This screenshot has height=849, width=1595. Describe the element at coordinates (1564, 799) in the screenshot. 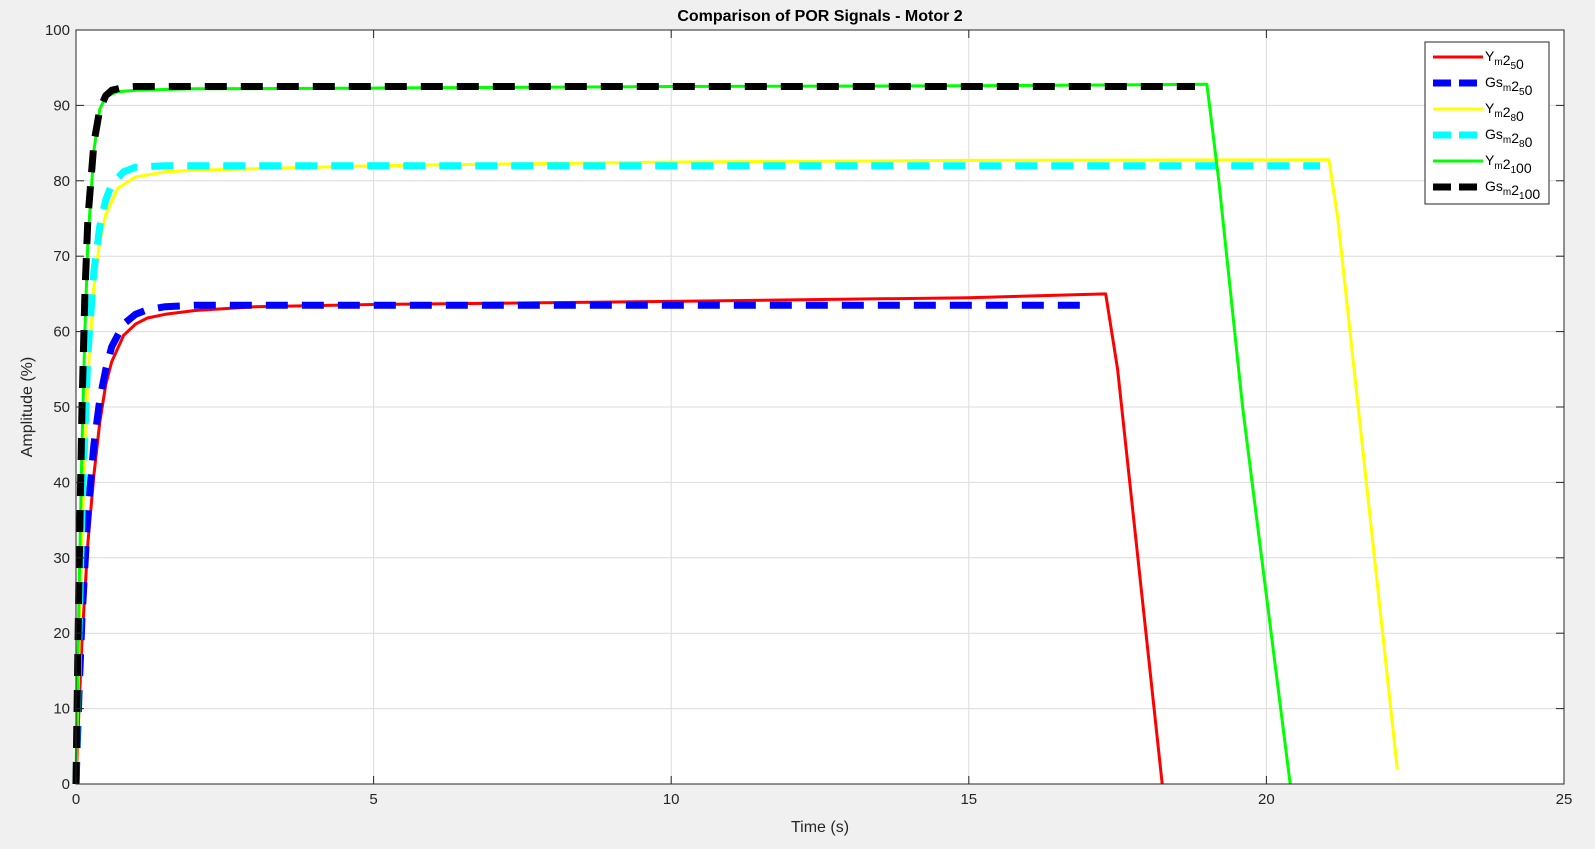

I see `x-tick-label: 25` at that location.